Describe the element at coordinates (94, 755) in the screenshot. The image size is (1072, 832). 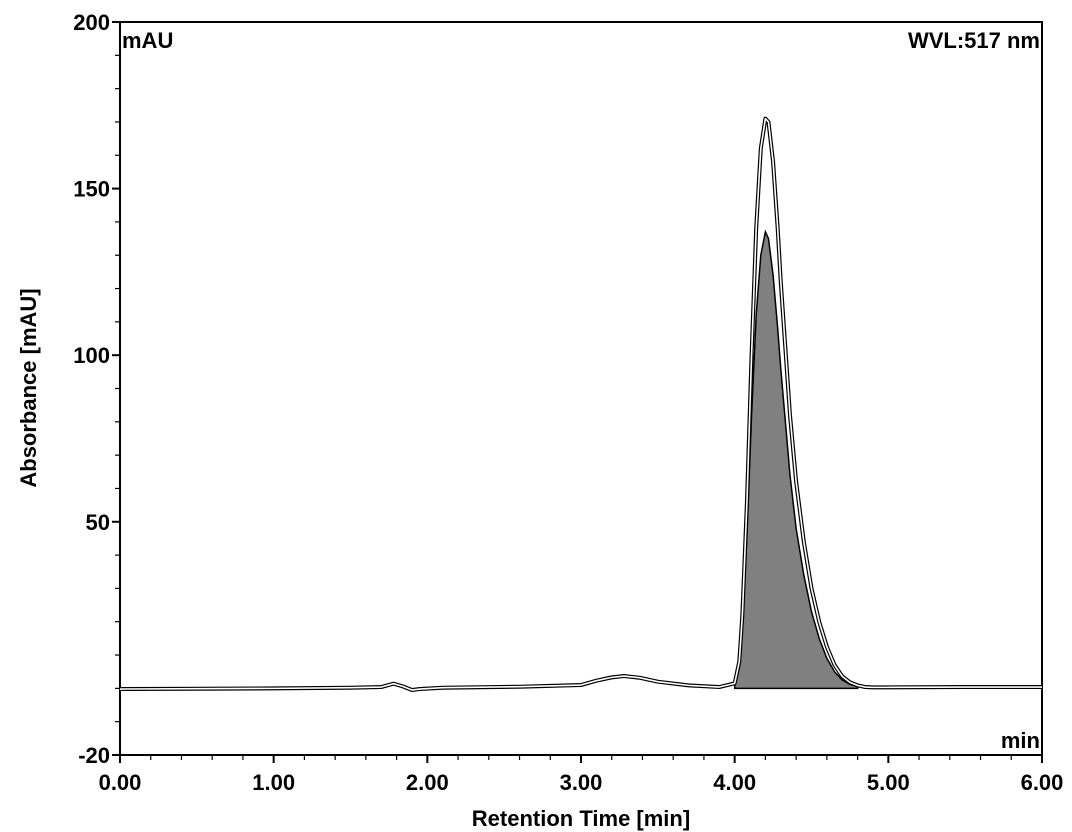
I see `y-tick-label: -20` at that location.